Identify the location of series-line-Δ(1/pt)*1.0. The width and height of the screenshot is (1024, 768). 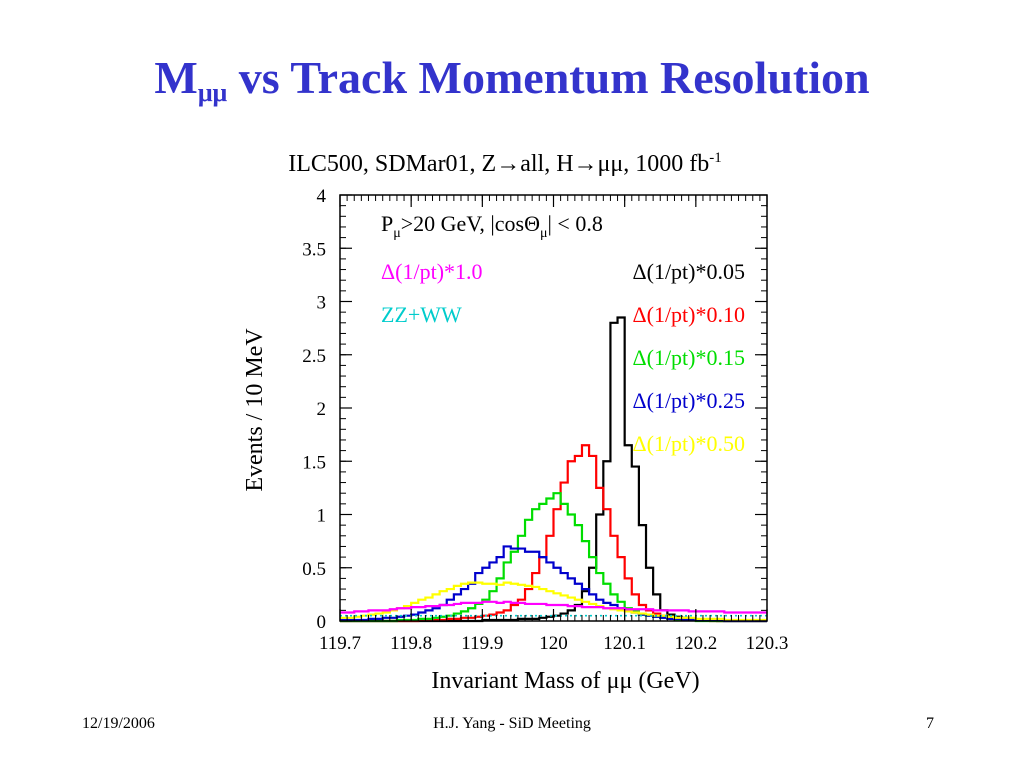
(553, 607).